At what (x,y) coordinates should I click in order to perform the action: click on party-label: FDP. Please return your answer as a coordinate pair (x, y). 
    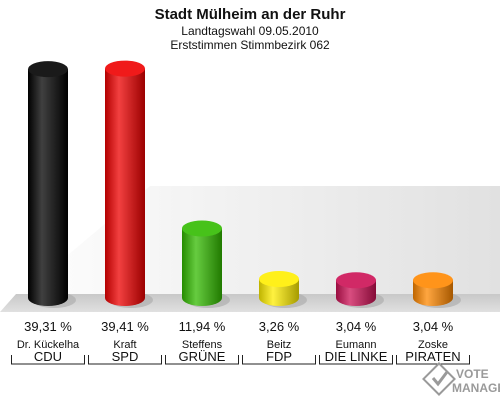
    Looking at the image, I should click on (279, 356).